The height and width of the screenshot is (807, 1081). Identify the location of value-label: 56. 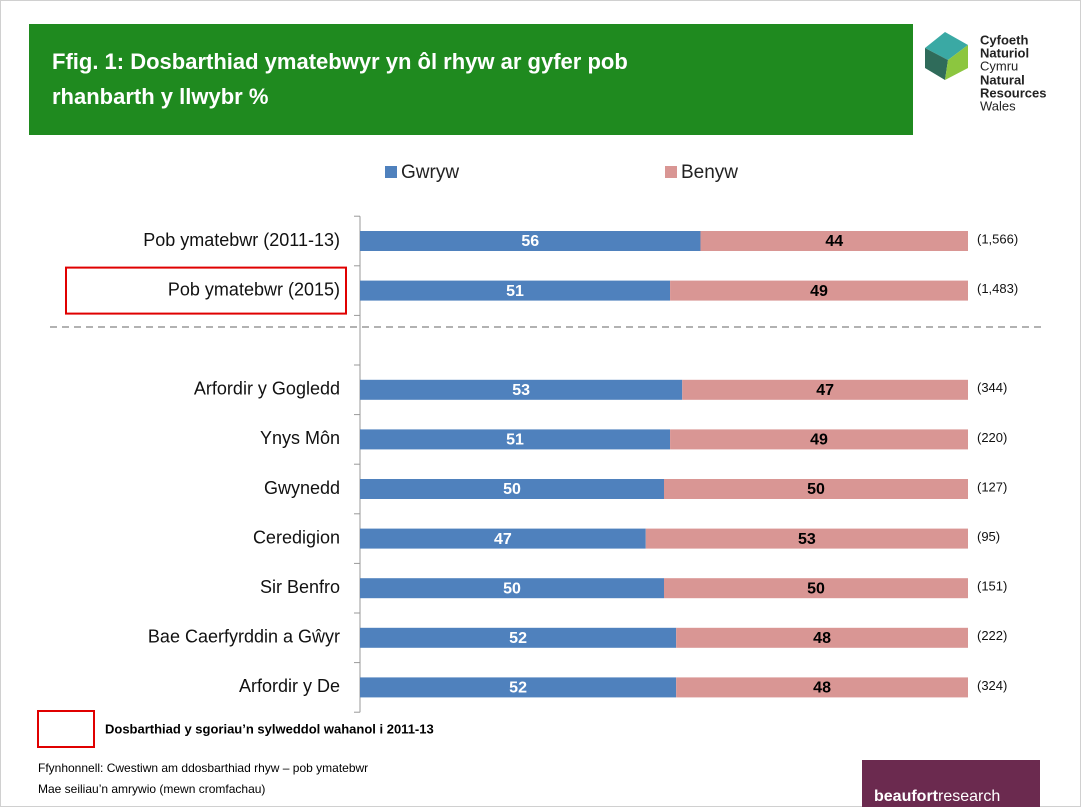
(530, 241).